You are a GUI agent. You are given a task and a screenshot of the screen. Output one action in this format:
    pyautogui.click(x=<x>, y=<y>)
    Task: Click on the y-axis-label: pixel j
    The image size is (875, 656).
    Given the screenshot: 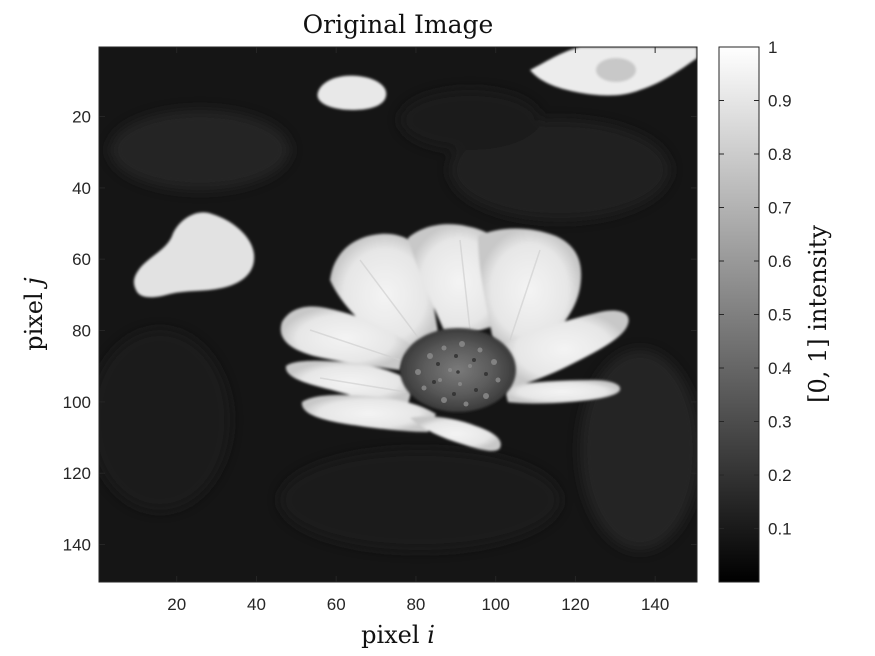 What is the action you would take?
    pyautogui.click(x=34, y=314)
    